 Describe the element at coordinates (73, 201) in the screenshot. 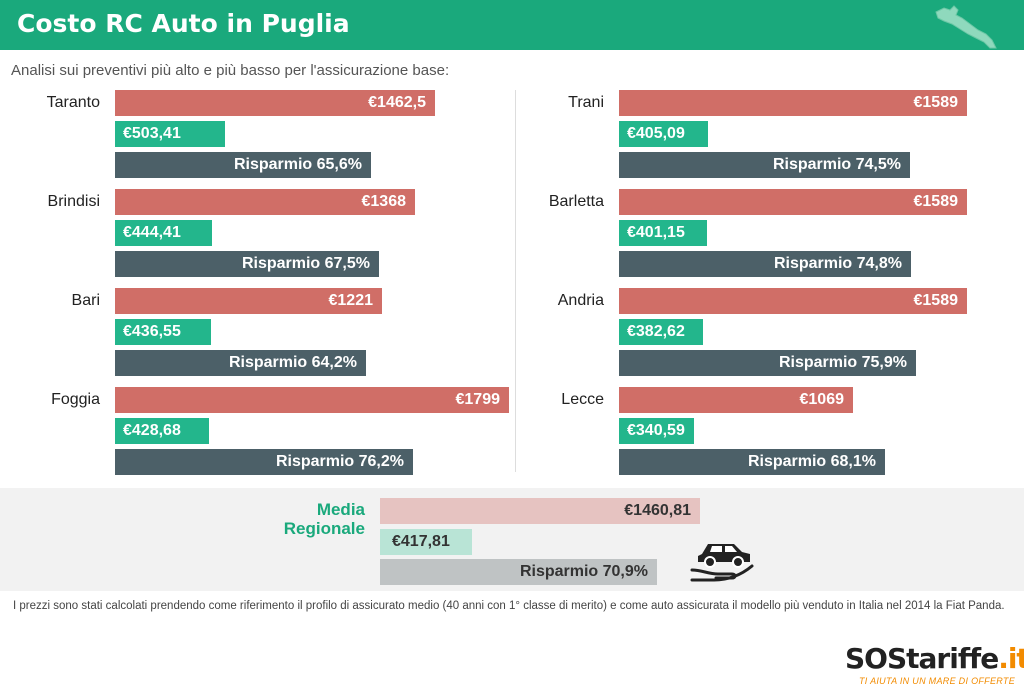

I see `city-label: Brindisi` at that location.